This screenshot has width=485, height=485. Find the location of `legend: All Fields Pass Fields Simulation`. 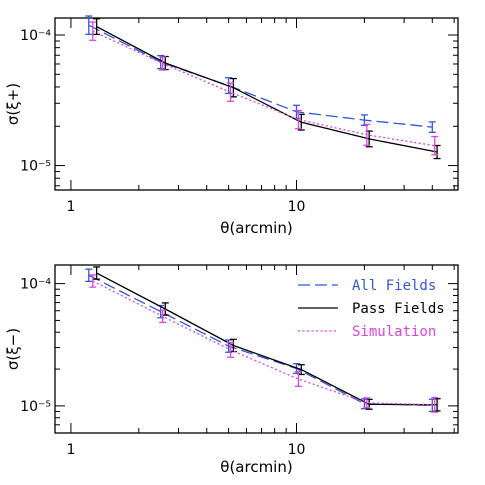

legend: All Fields Pass Fields Simulation is located at coordinates (371, 309).